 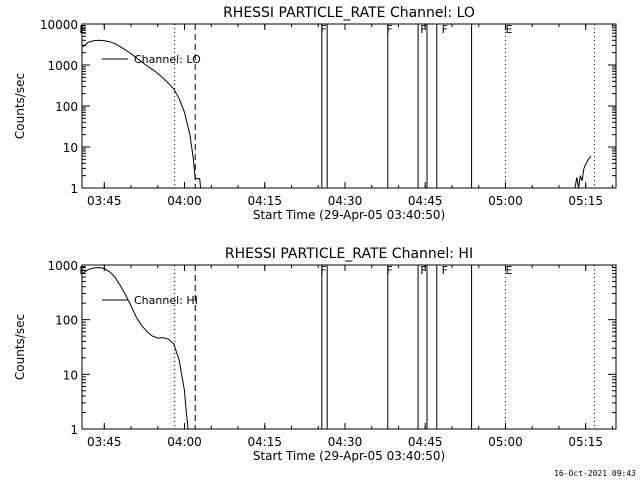 I want to click on legend-label: Channel: HI, so click(x=166, y=300).